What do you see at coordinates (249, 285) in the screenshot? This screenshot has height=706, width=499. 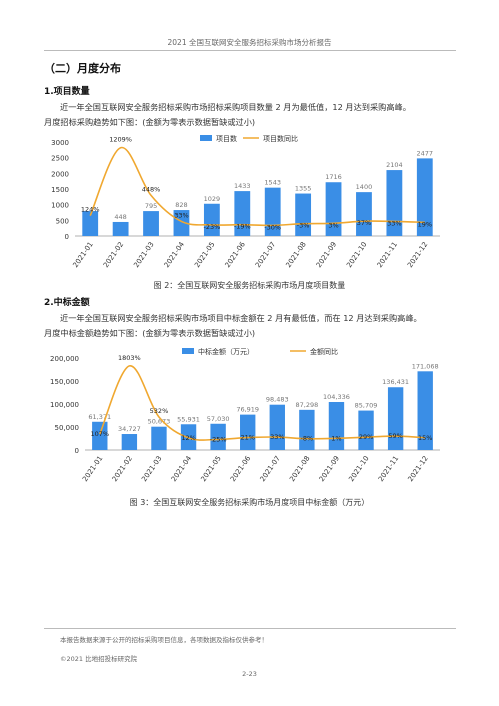 I see `caption-figure-2: 图 2：全国互联网安全服务招标采购市场月度项目数量` at bounding box center [249, 285].